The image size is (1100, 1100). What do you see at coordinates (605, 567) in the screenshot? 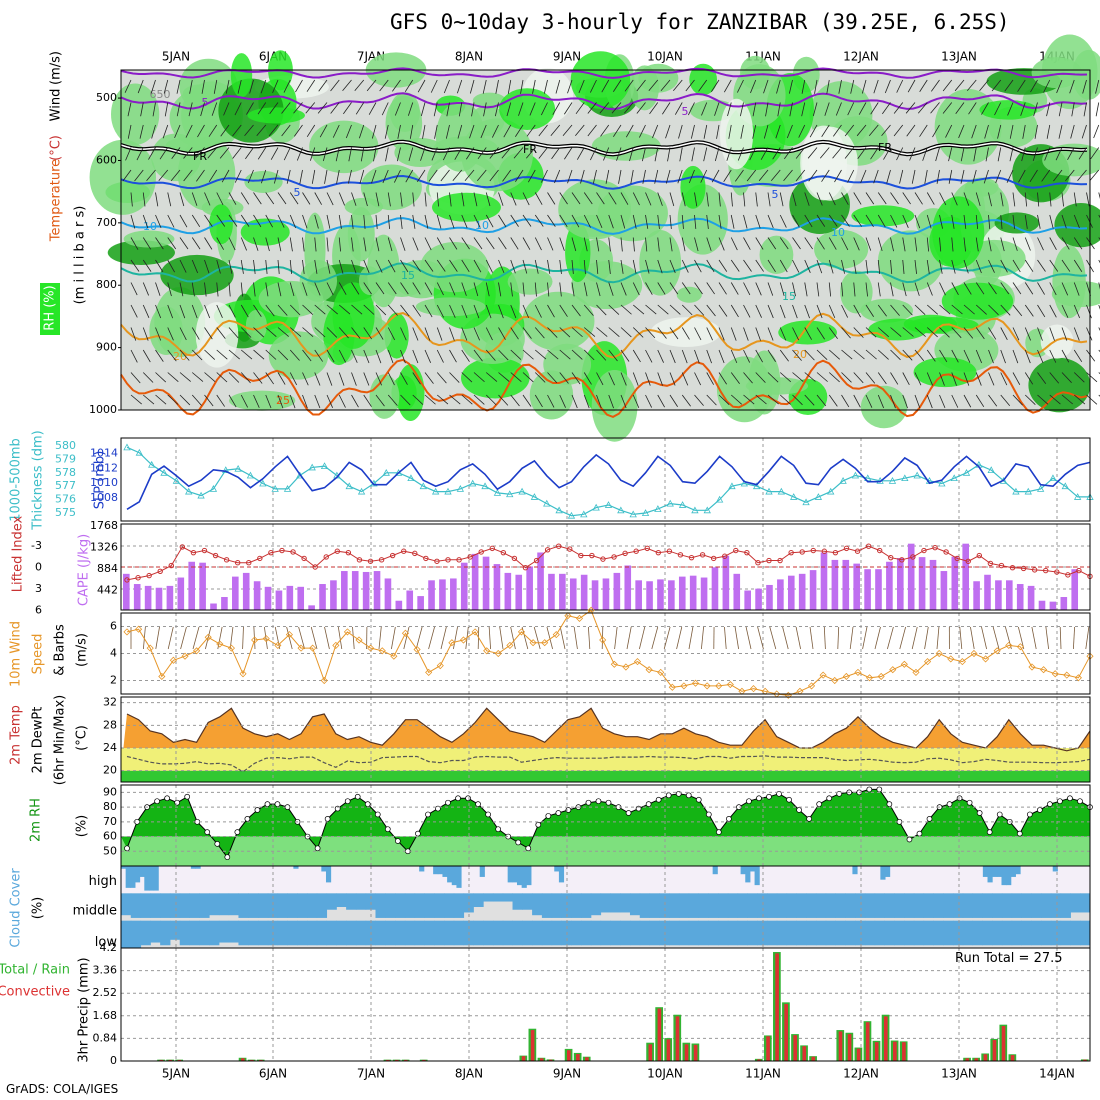
I see `cape-frame` at bounding box center [605, 567].